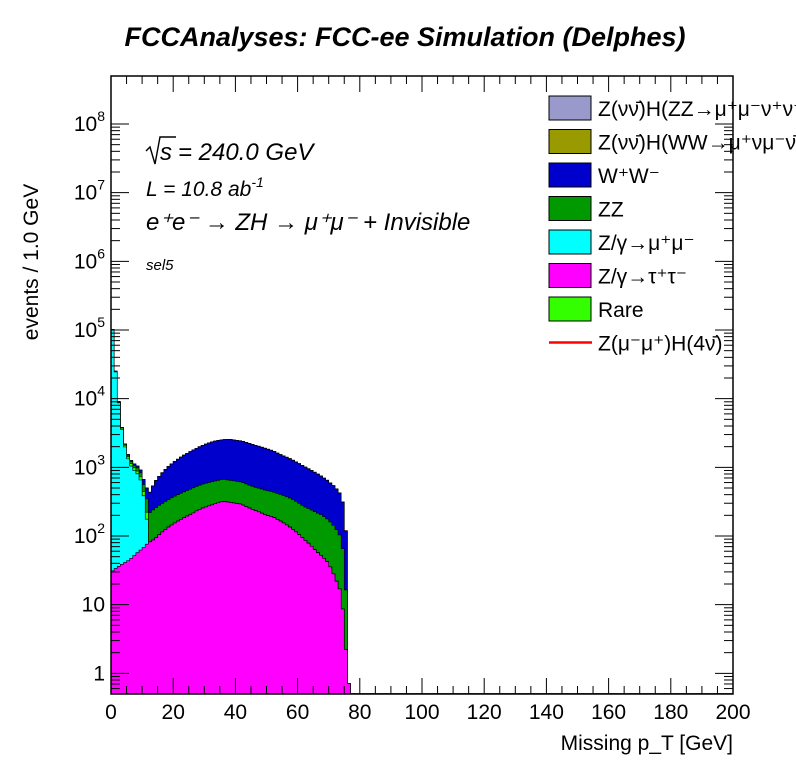  I want to click on x-tick-label: 140, so click(546, 712).